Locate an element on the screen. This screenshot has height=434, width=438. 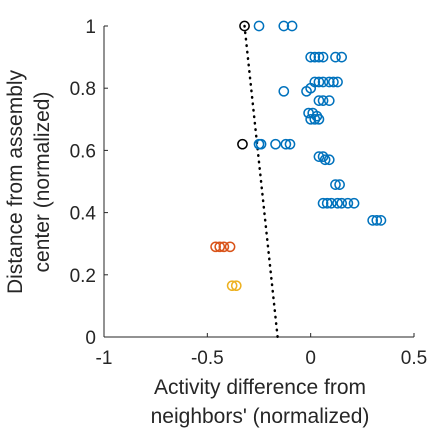
y-tick-label: 0 is located at coordinates (90, 338).